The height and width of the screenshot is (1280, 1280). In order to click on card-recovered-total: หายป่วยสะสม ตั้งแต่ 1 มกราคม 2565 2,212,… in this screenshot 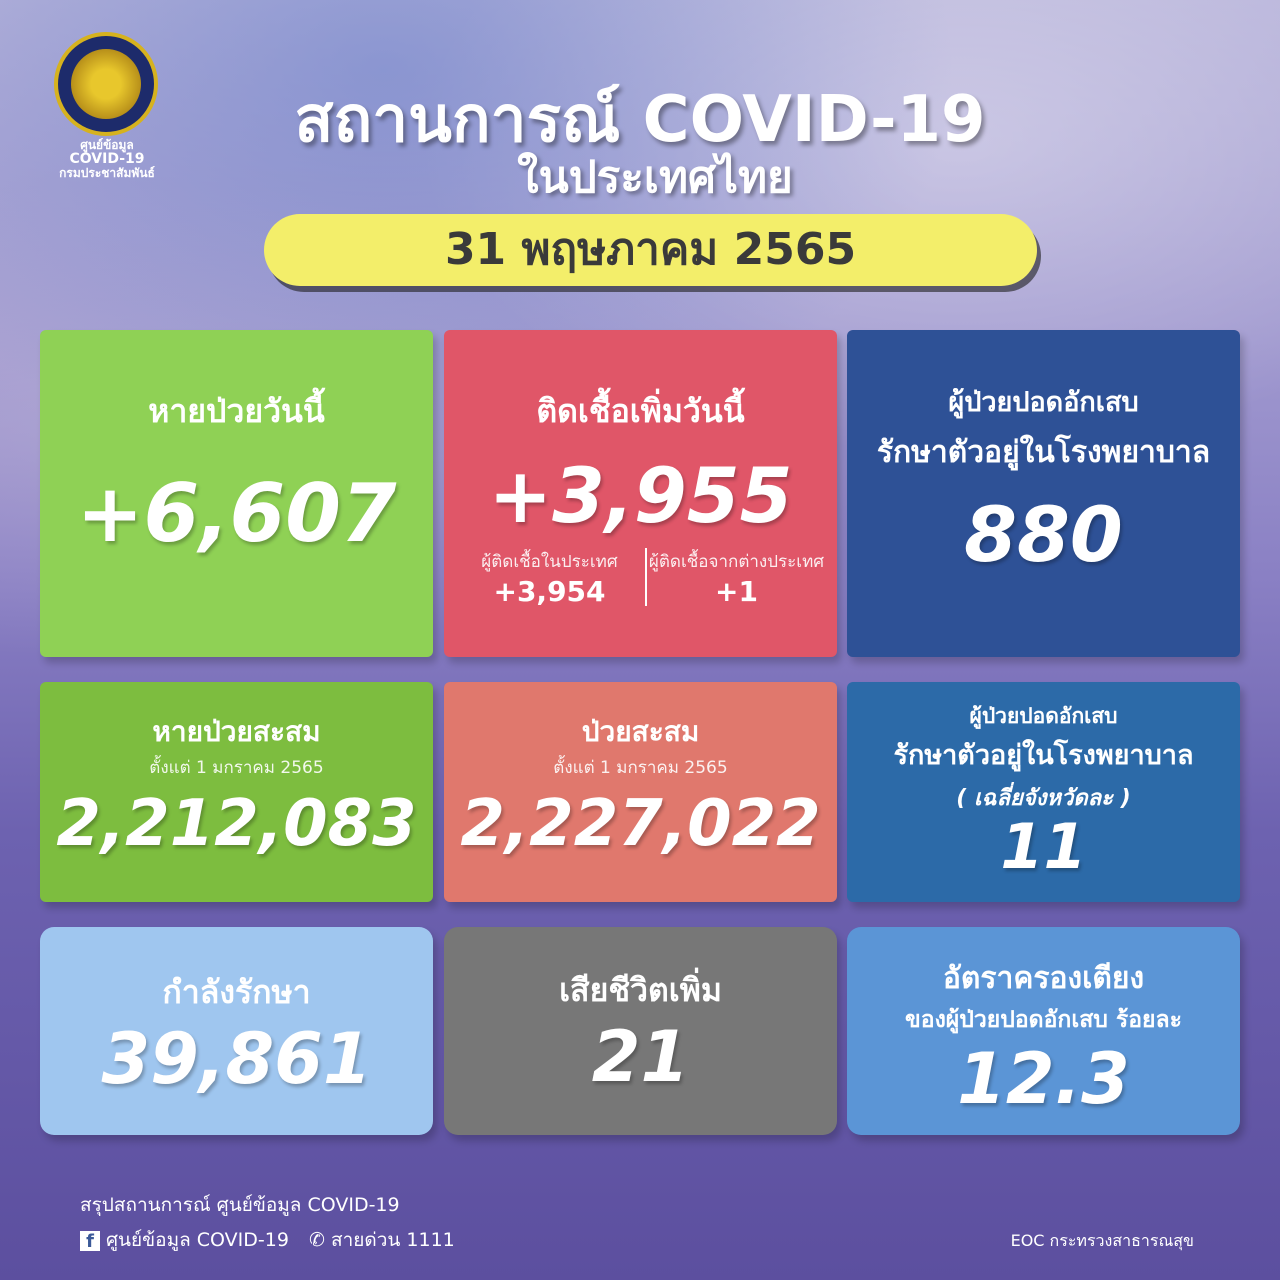, I will do `click(236, 792)`.